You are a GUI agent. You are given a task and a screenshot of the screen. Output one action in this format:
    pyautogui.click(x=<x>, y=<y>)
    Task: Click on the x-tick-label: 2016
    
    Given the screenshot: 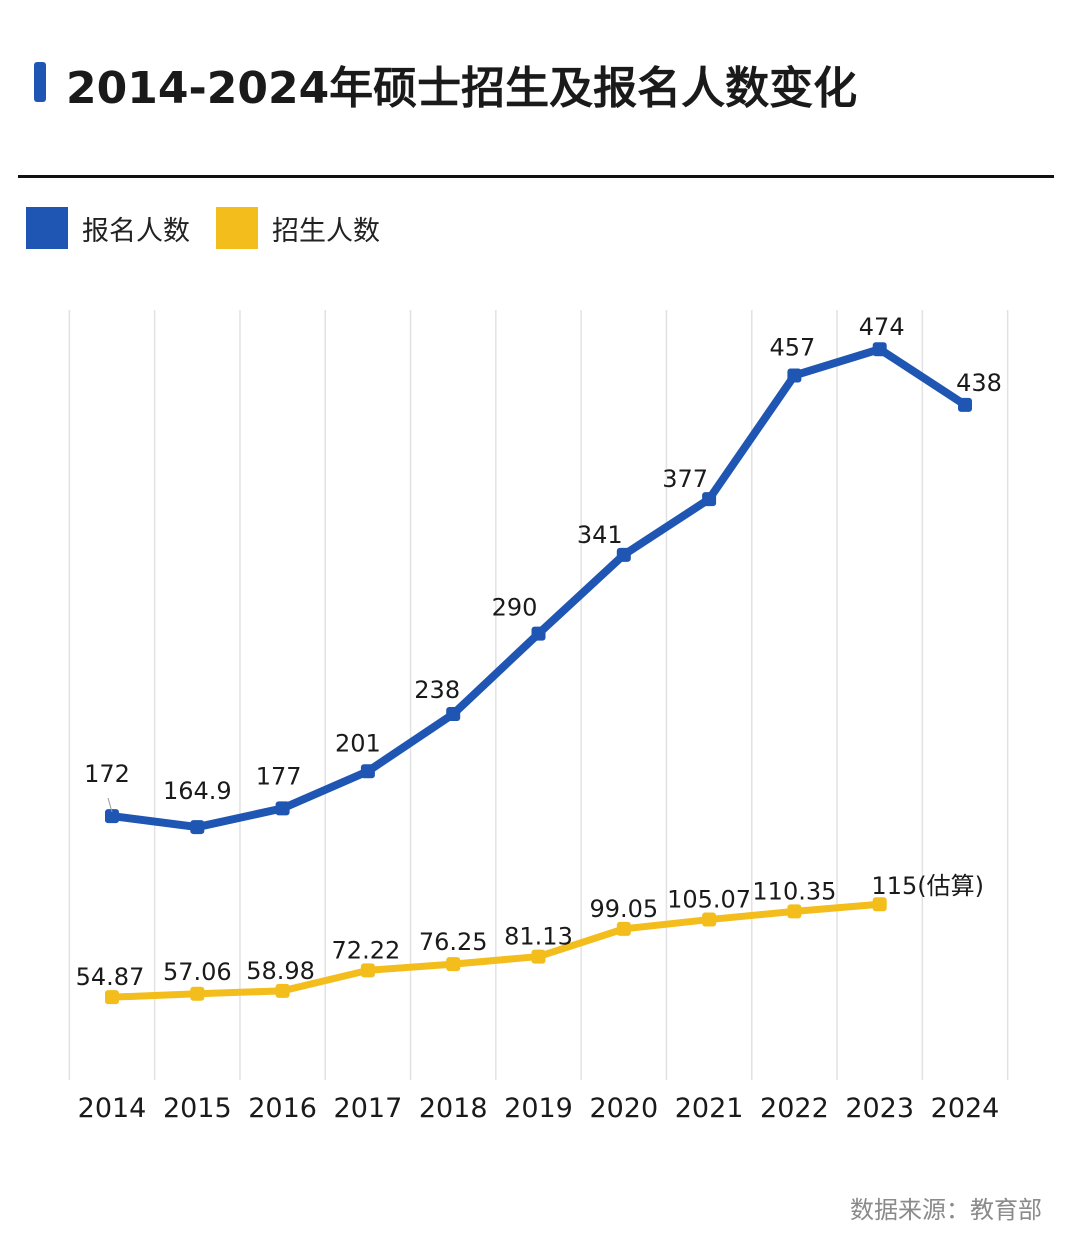 What is the action you would take?
    pyautogui.click(x=282, y=1108)
    